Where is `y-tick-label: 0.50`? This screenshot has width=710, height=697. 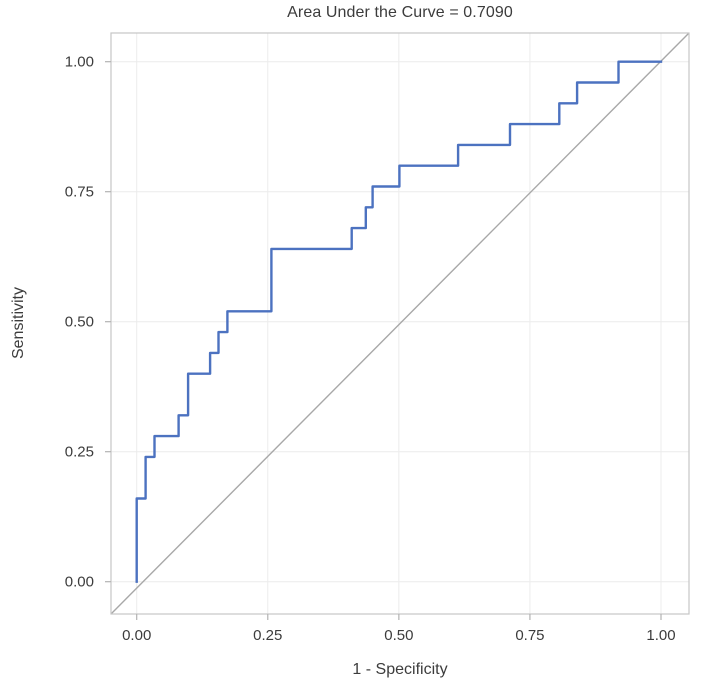
y-tick-label: 0.50 is located at coordinates (79, 322).